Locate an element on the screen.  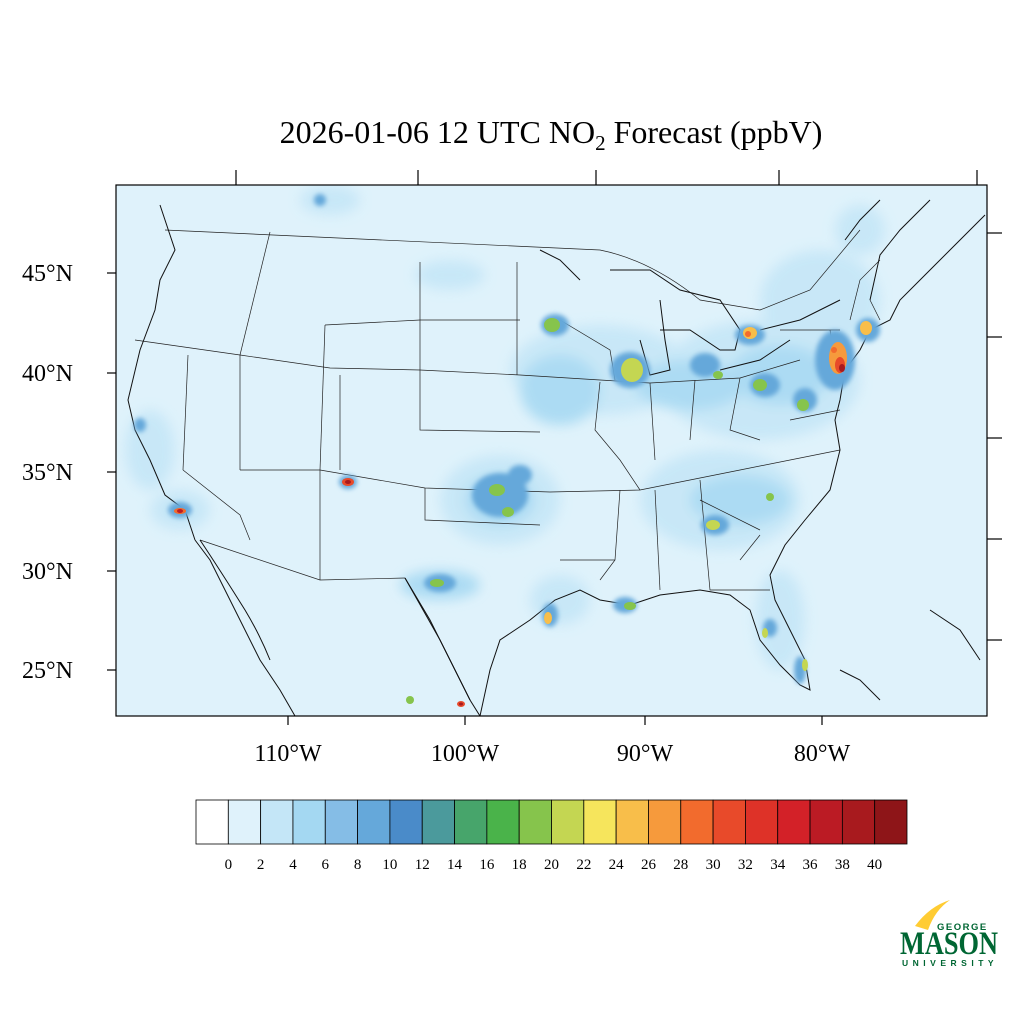
colorbar-tick-label: 32 is located at coordinates (745, 865).